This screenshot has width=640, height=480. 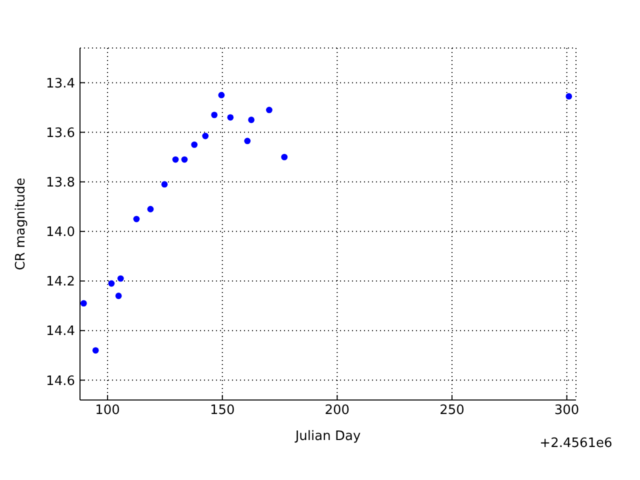 I want to click on y-tick-label: 13.8, so click(x=60, y=182).